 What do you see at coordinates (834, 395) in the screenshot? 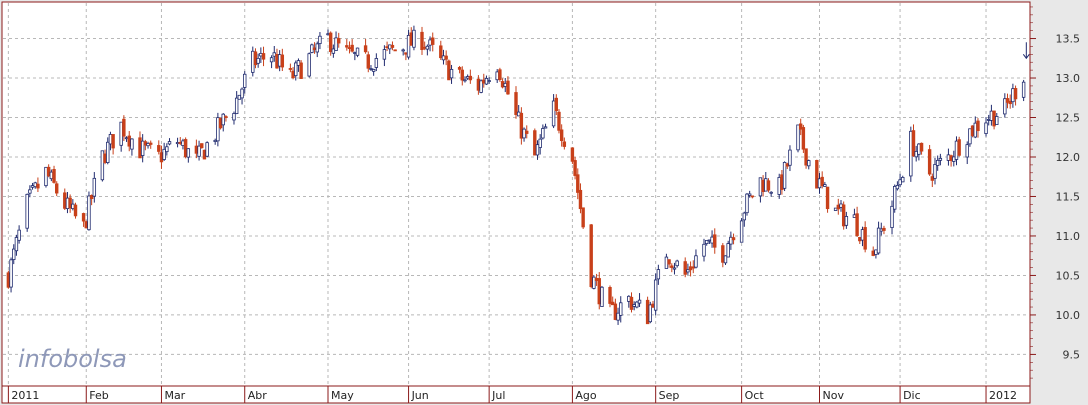
I see `x-tick-label: Nov` at bounding box center [834, 395].